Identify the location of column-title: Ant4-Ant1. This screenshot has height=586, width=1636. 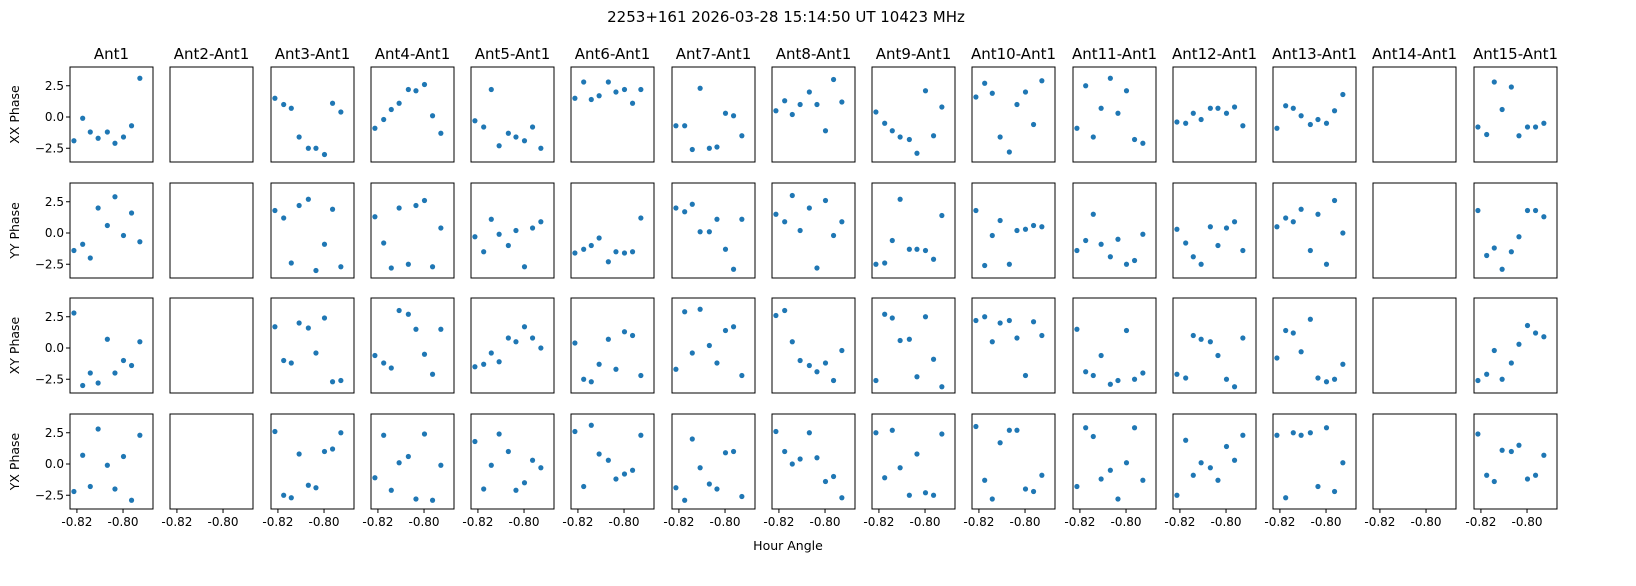
(412, 54).